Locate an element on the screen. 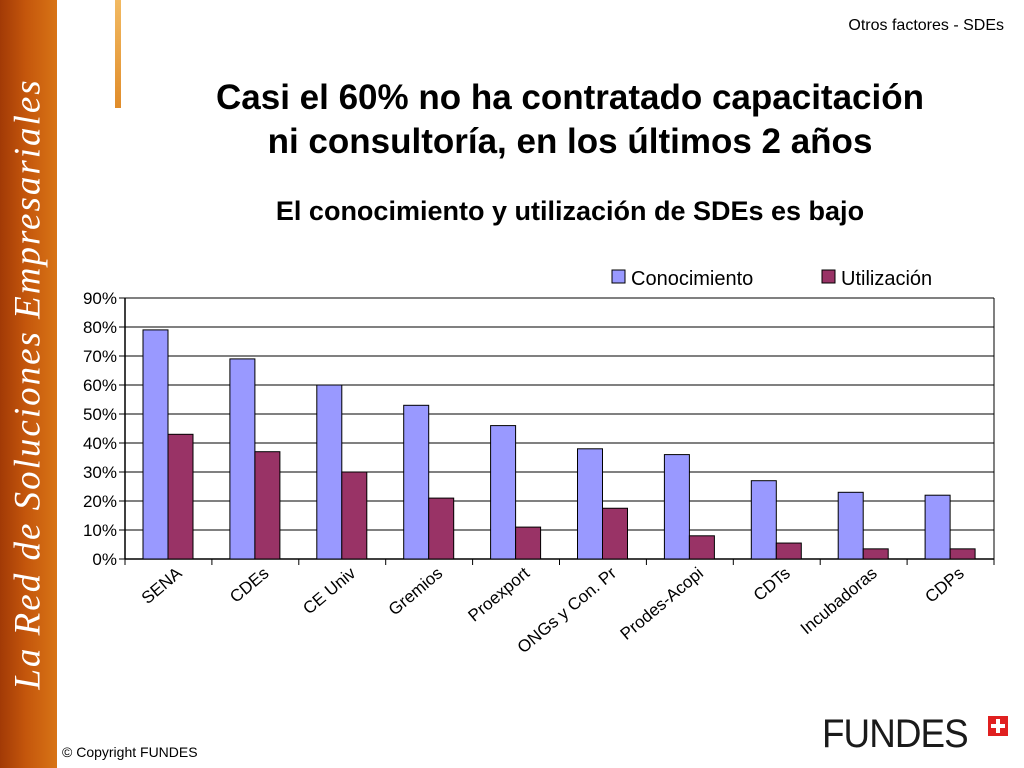 This screenshot has width=1024, height=768. swiss-cross-icon is located at coordinates (998, 726).